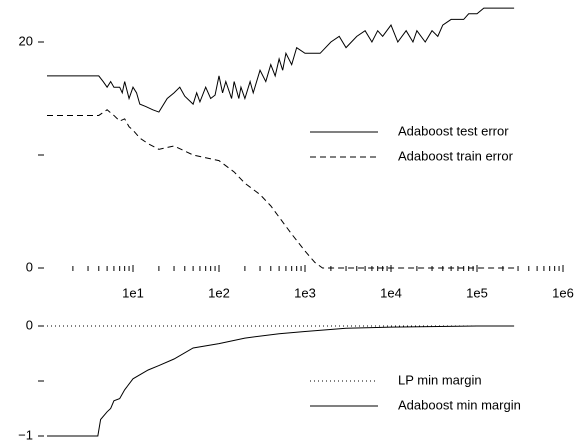  I want to click on x-tick-label: 1e4, so click(391, 292).